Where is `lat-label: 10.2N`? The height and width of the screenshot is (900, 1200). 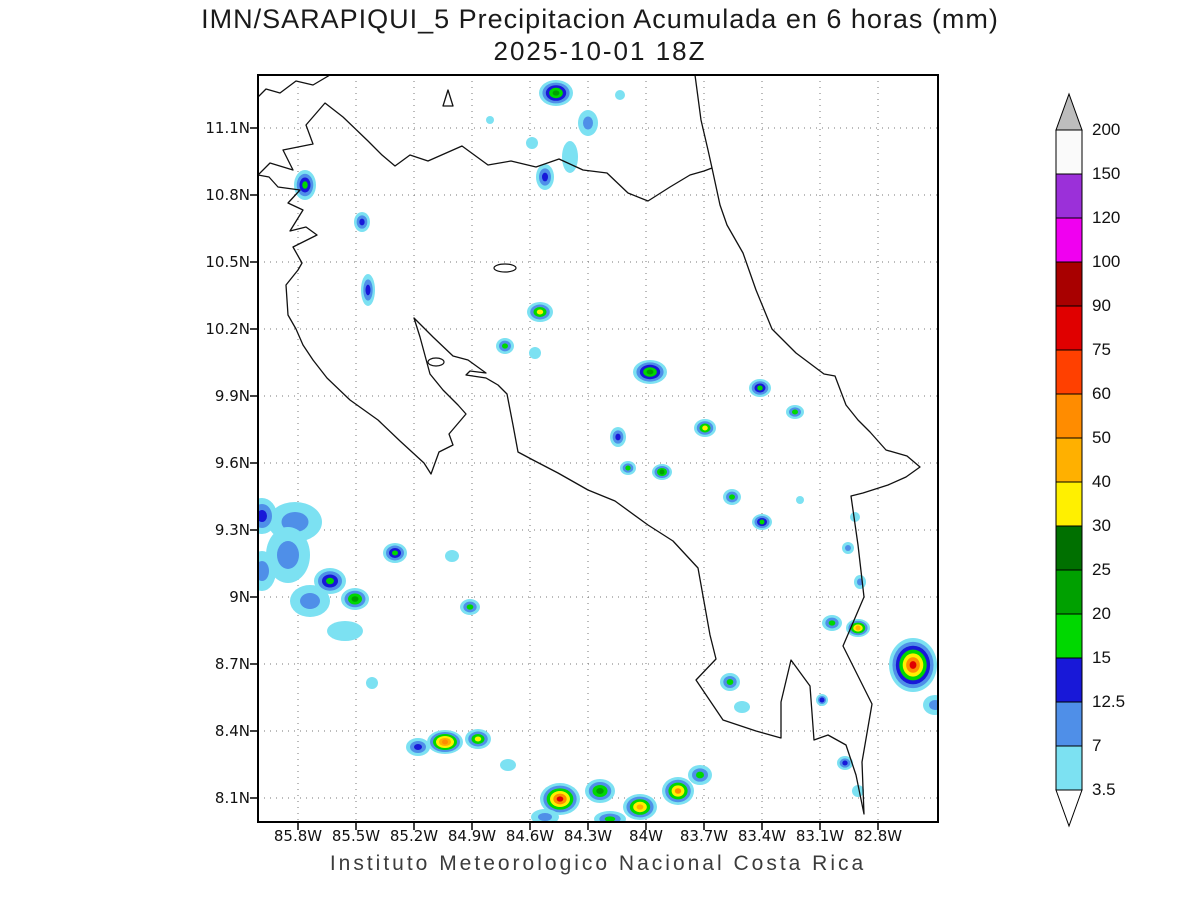
lat-label: 10.2N is located at coordinates (227, 329).